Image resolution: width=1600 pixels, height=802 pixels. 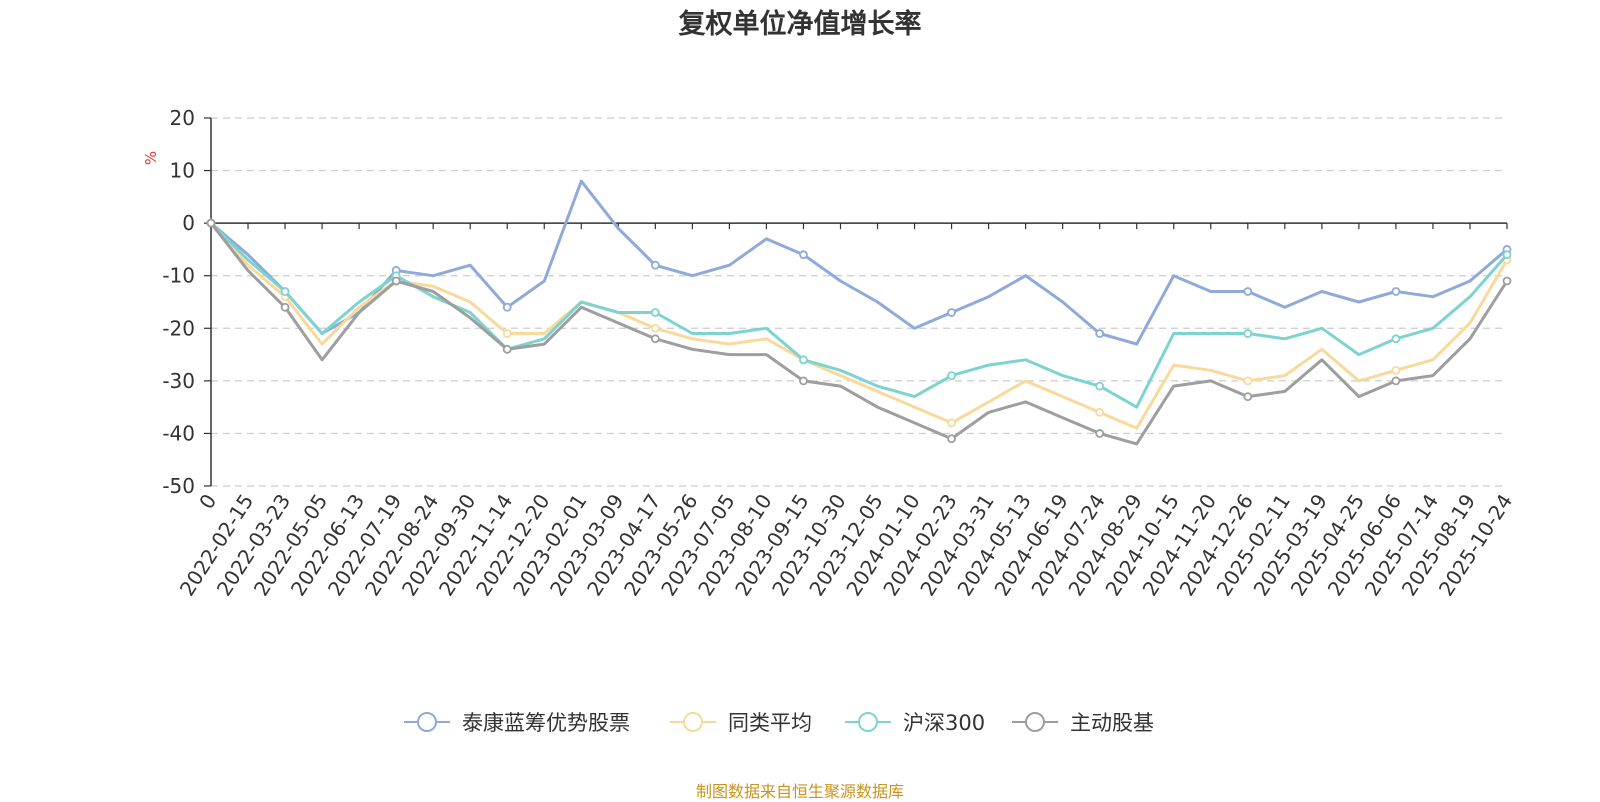 I want to click on legend-label: 同类平均, so click(x=770, y=723).